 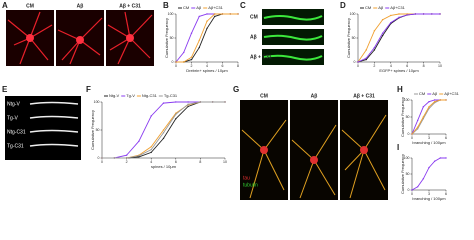 What do you see at coordinates (399, 70) in the screenshot?
I see `x-axis-label: EGFP+ spines / 10μm` at bounding box center [399, 70].